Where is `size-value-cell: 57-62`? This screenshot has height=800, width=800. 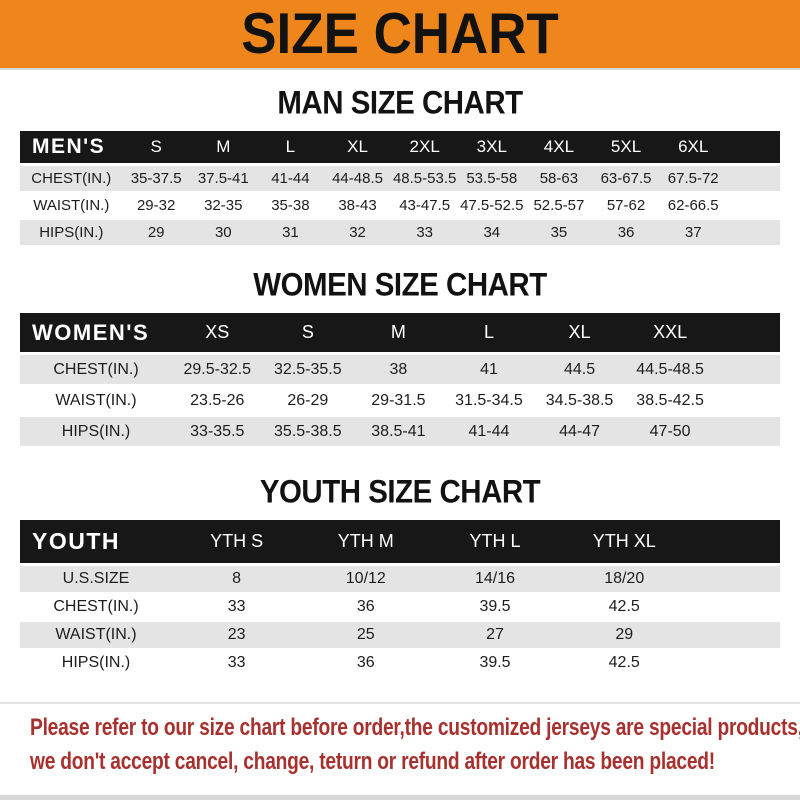 size-value-cell: 57-62 is located at coordinates (626, 206).